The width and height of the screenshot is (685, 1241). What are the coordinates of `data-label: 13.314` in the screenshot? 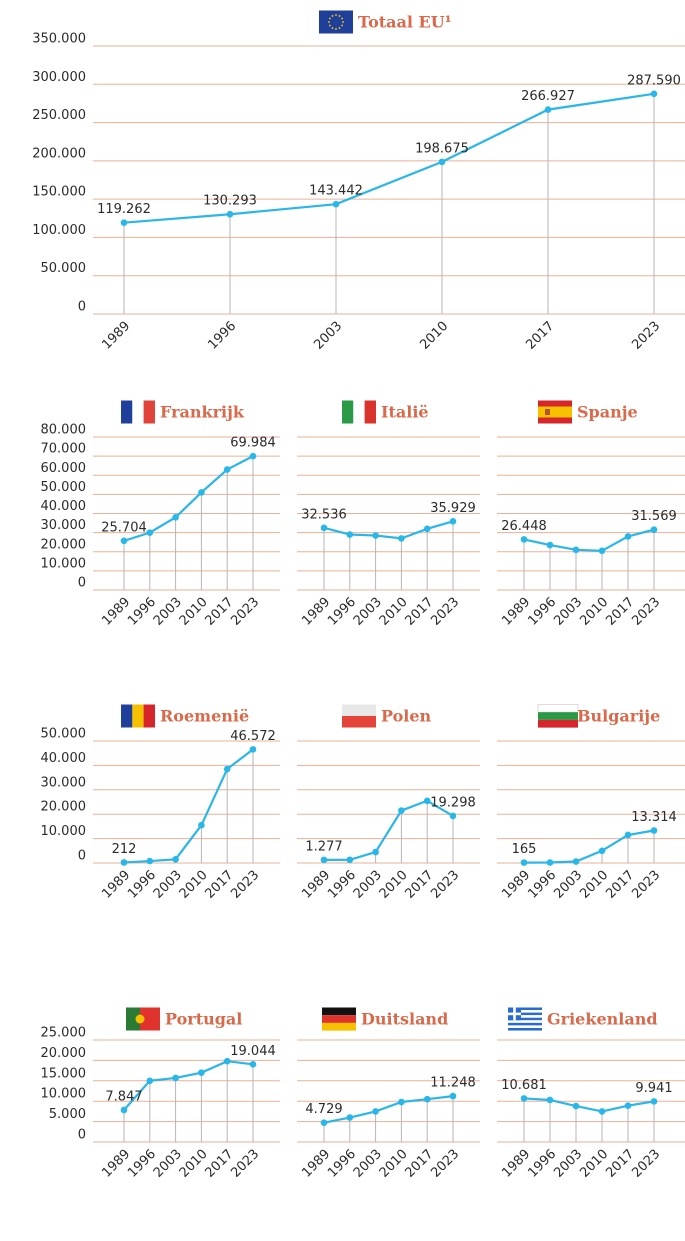 It's located at (654, 817).